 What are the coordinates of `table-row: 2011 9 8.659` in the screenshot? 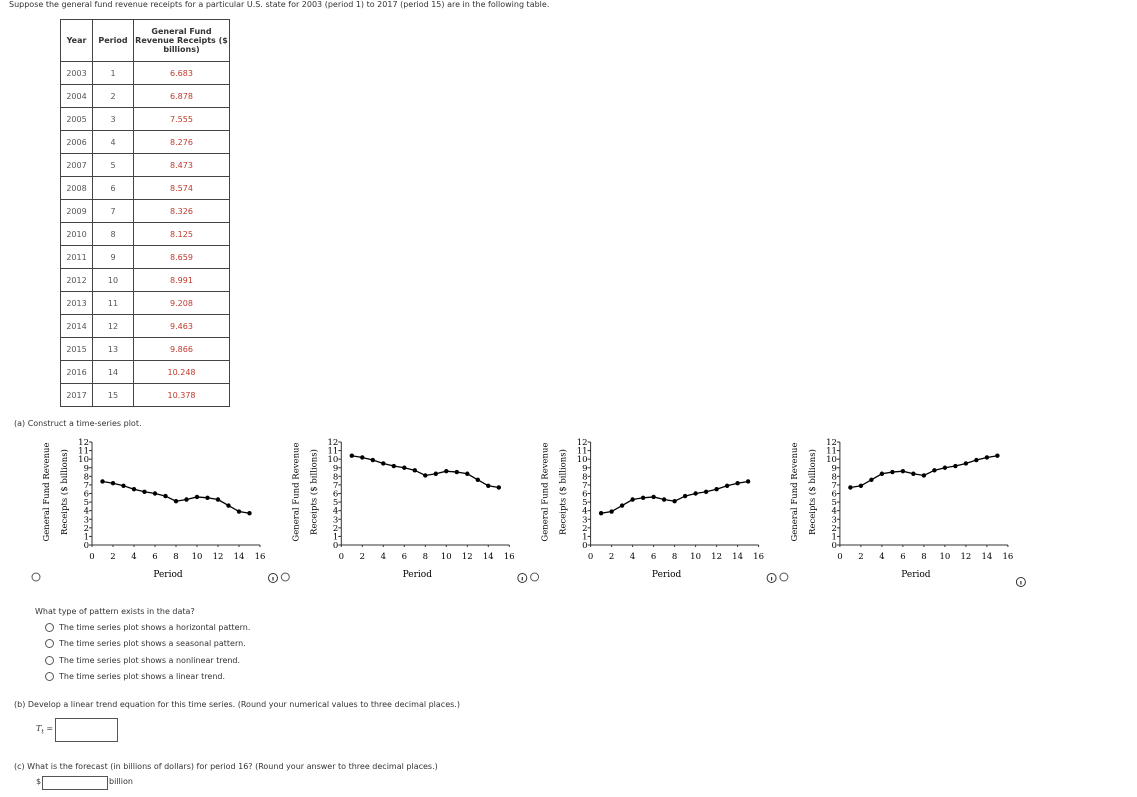 It's located at (145, 257).